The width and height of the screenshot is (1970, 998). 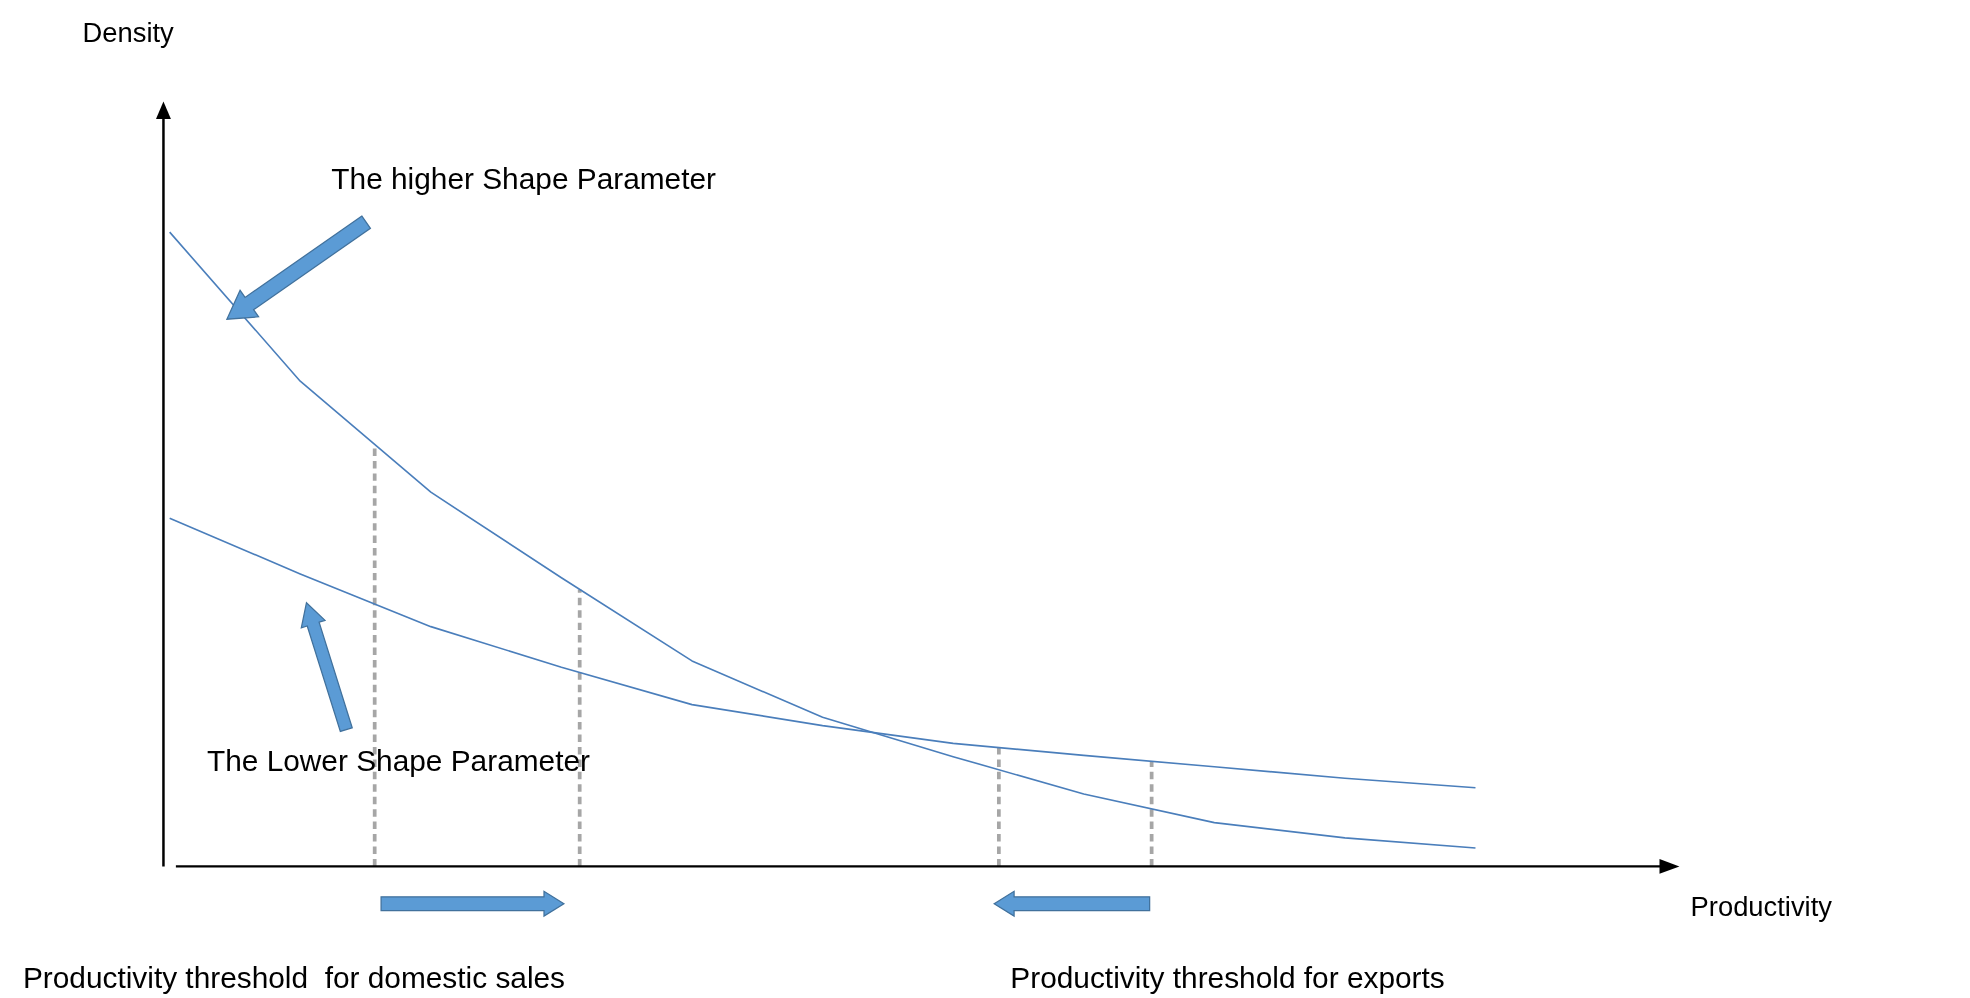 What do you see at coordinates (1761, 907) in the screenshot?
I see `text: Productivity` at bounding box center [1761, 907].